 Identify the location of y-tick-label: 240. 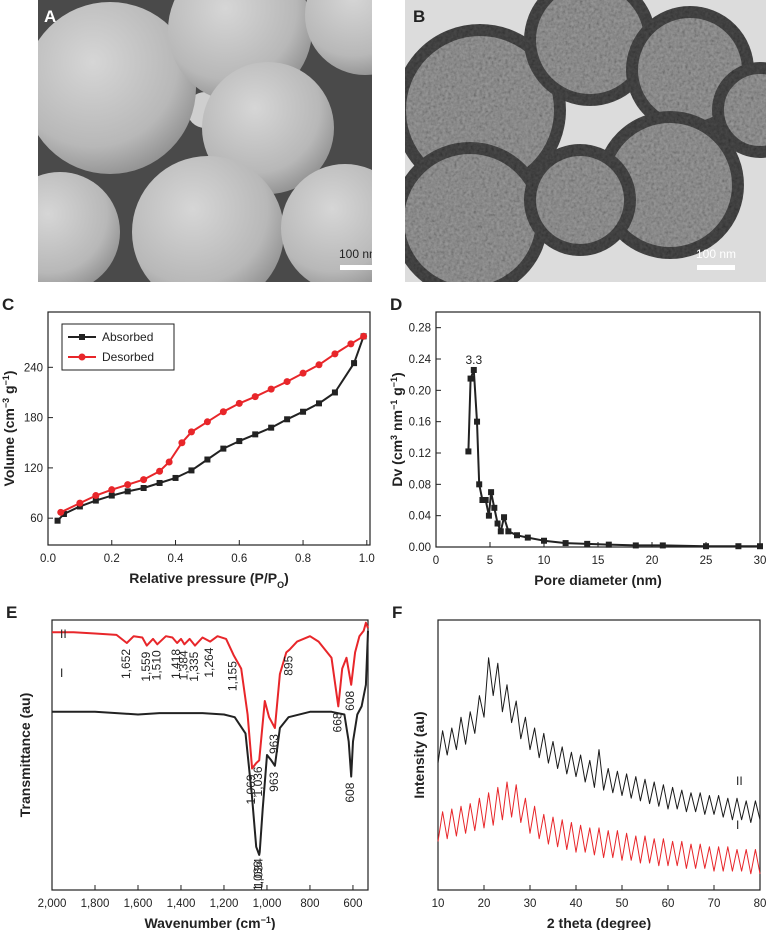
(33, 368).